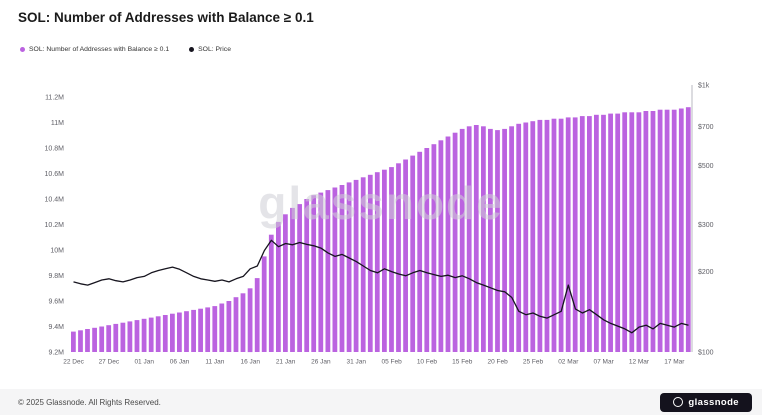 The height and width of the screenshot is (415, 762). Describe the element at coordinates (462, 362) in the screenshot. I see `axis-tick-label: 15 Feb` at that location.